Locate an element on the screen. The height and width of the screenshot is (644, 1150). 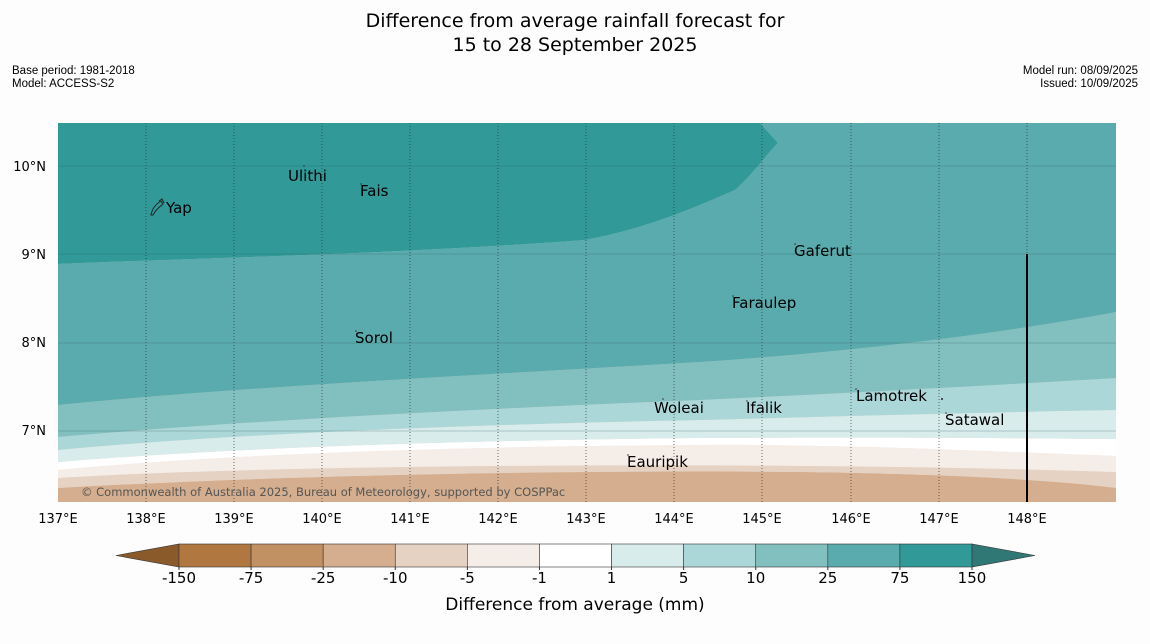
colorbar-tick-label: -1 is located at coordinates (539, 578).